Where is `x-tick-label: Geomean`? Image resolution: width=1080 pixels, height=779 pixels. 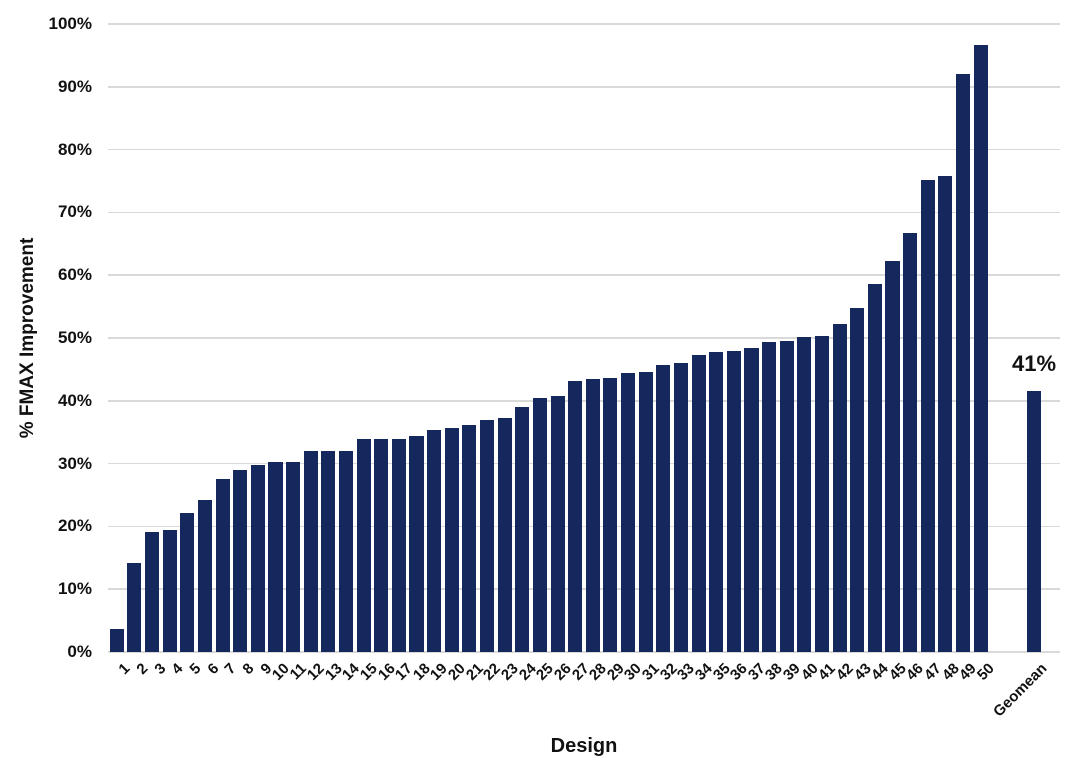 x-tick-label: Geomean is located at coordinates (1020, 690).